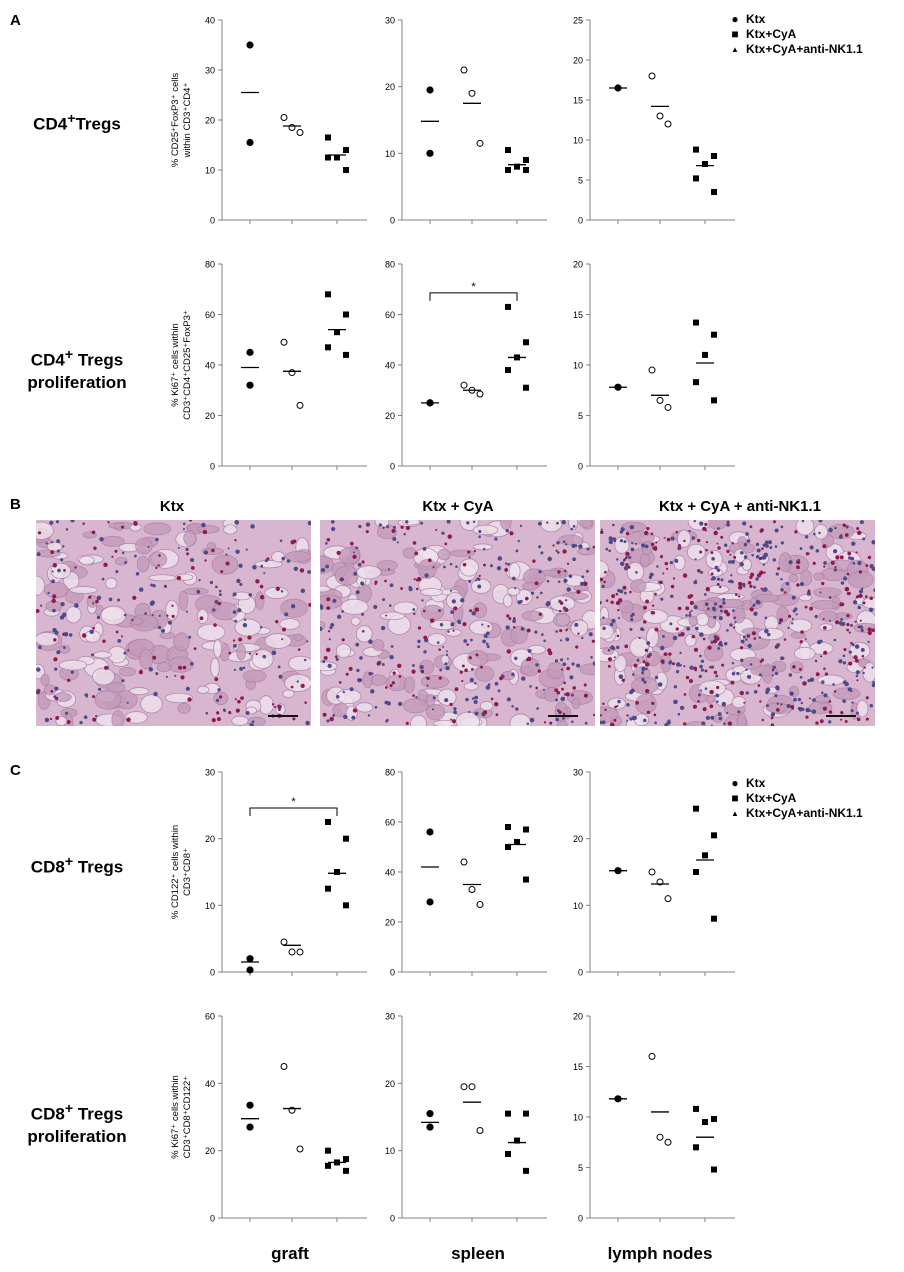  I want to click on y-tick-label: 15, so click(578, 1067).